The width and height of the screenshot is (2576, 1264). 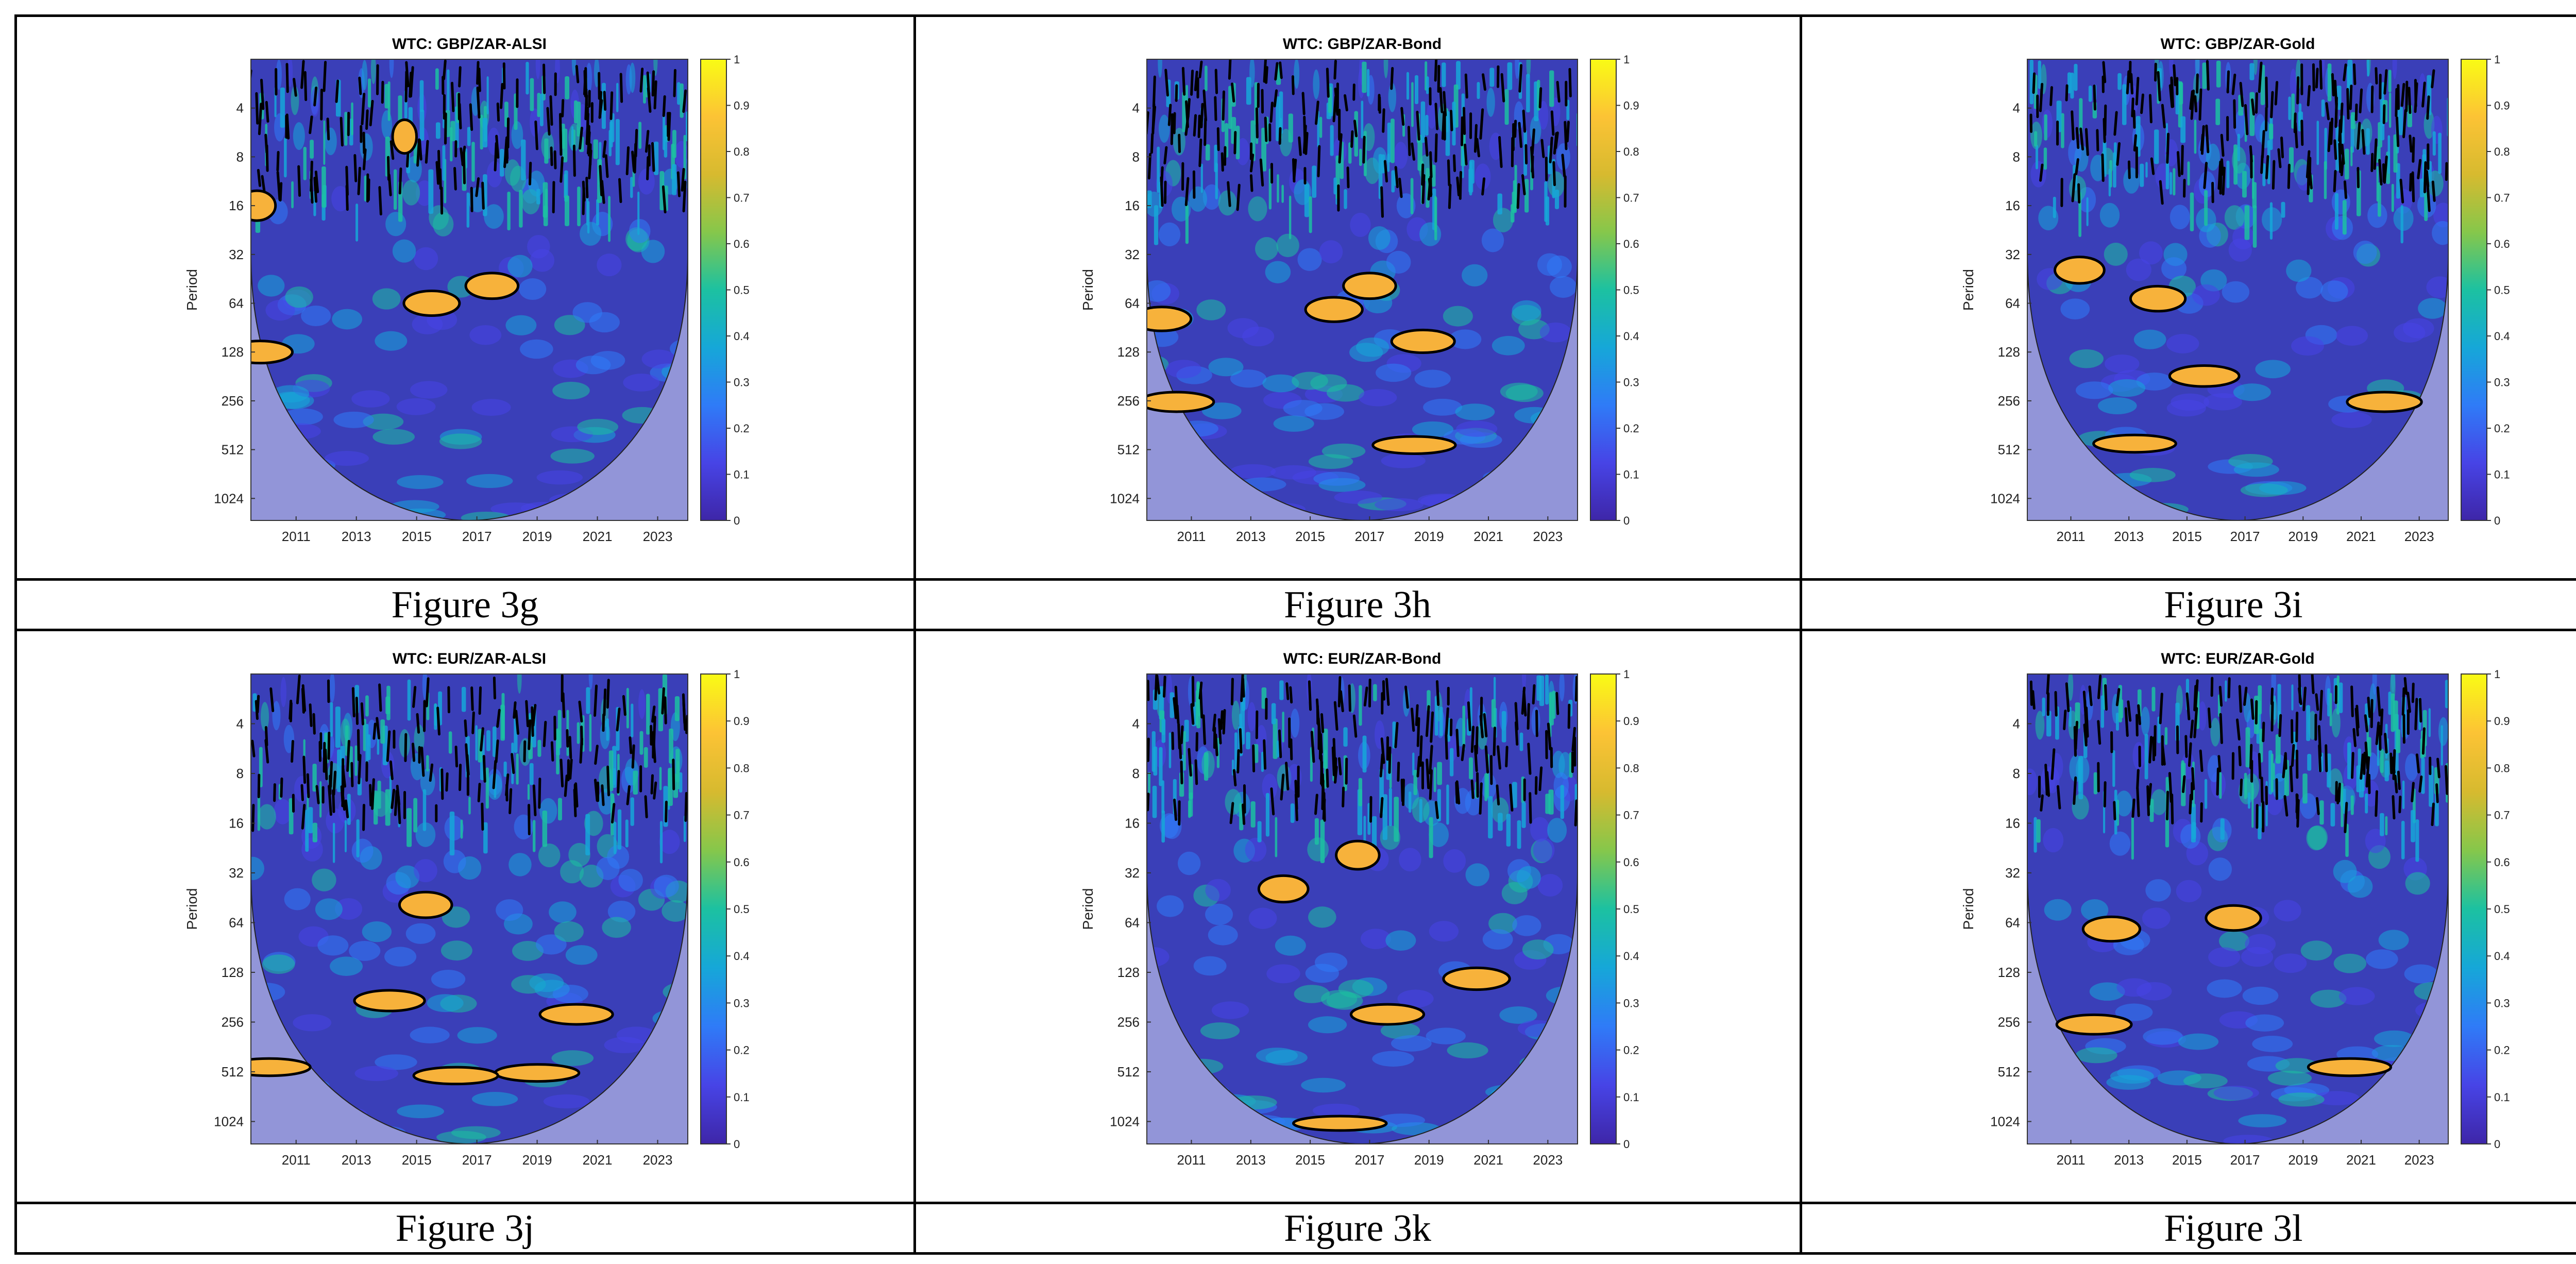 What do you see at coordinates (1132, 873) in the screenshot?
I see `y-tick-label: 32` at bounding box center [1132, 873].